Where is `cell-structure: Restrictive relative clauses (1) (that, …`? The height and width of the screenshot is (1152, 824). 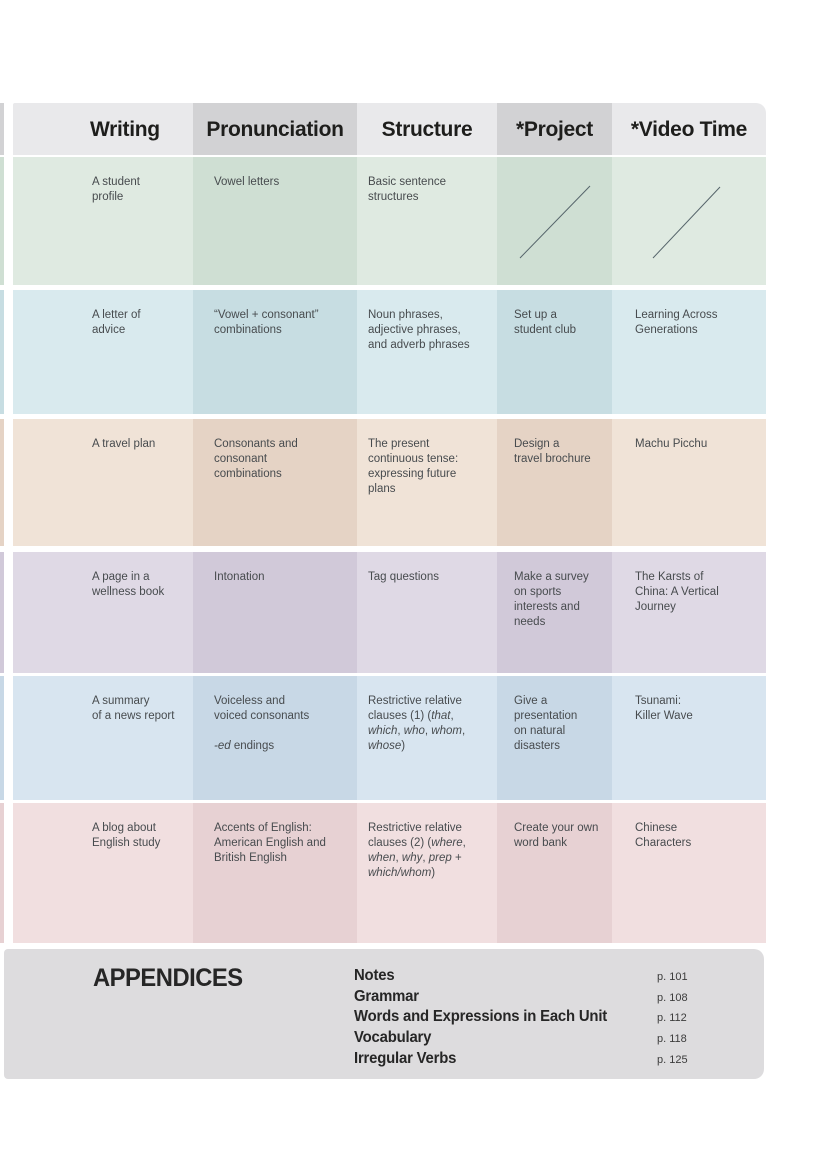 cell-structure: Restrictive relative clauses (1) (that, … is located at coordinates (417, 723).